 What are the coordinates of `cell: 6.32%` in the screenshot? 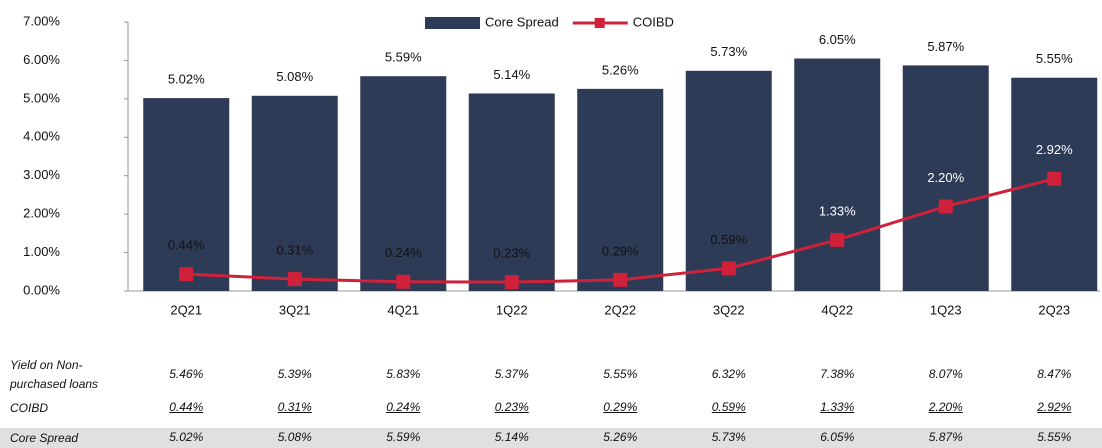 It's located at (728, 374).